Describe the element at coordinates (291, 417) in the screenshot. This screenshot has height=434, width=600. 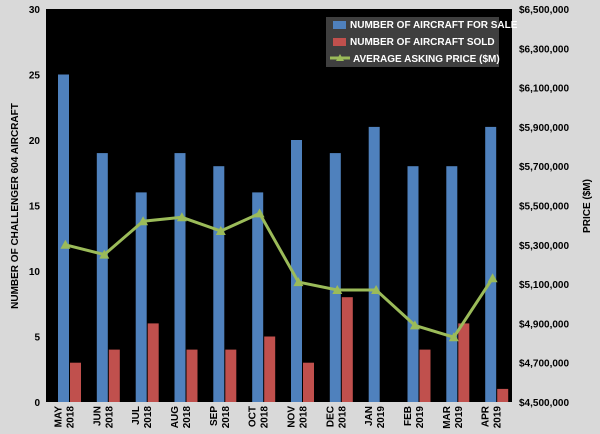
I see `x-tick-month: NOV` at that location.